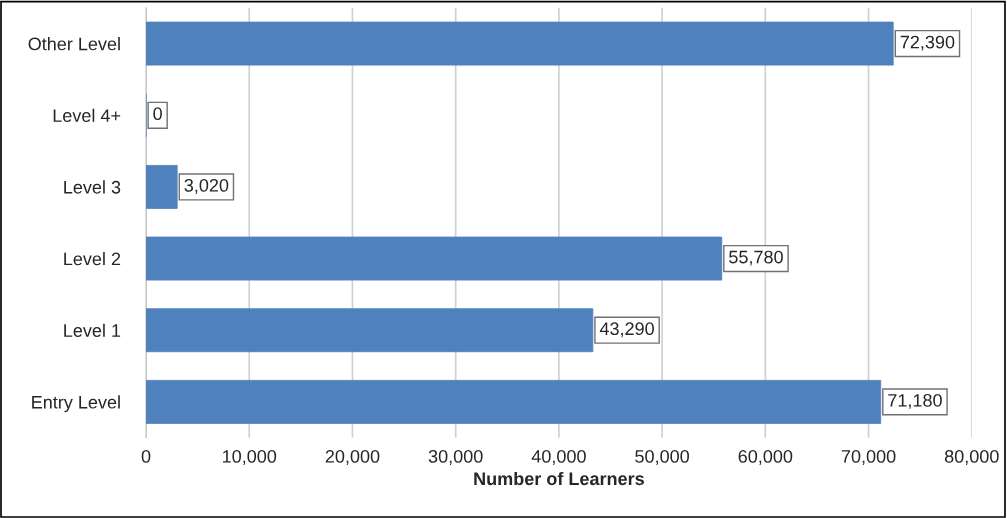 The image size is (1007, 518). What do you see at coordinates (92, 259) in the screenshot?
I see `y-tick-label: Level 2` at bounding box center [92, 259].